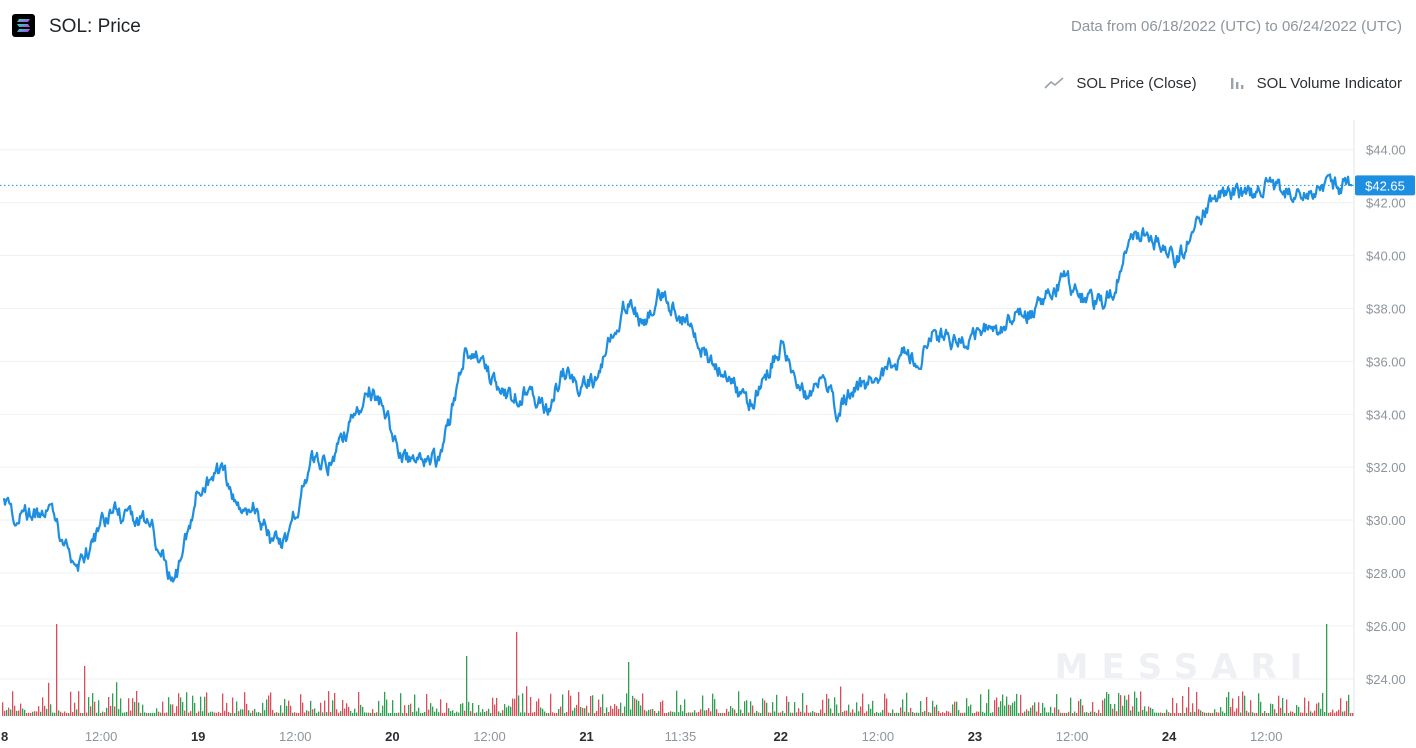  What do you see at coordinates (1386, 573) in the screenshot?
I see `y-tick-label: $28.00` at bounding box center [1386, 573].